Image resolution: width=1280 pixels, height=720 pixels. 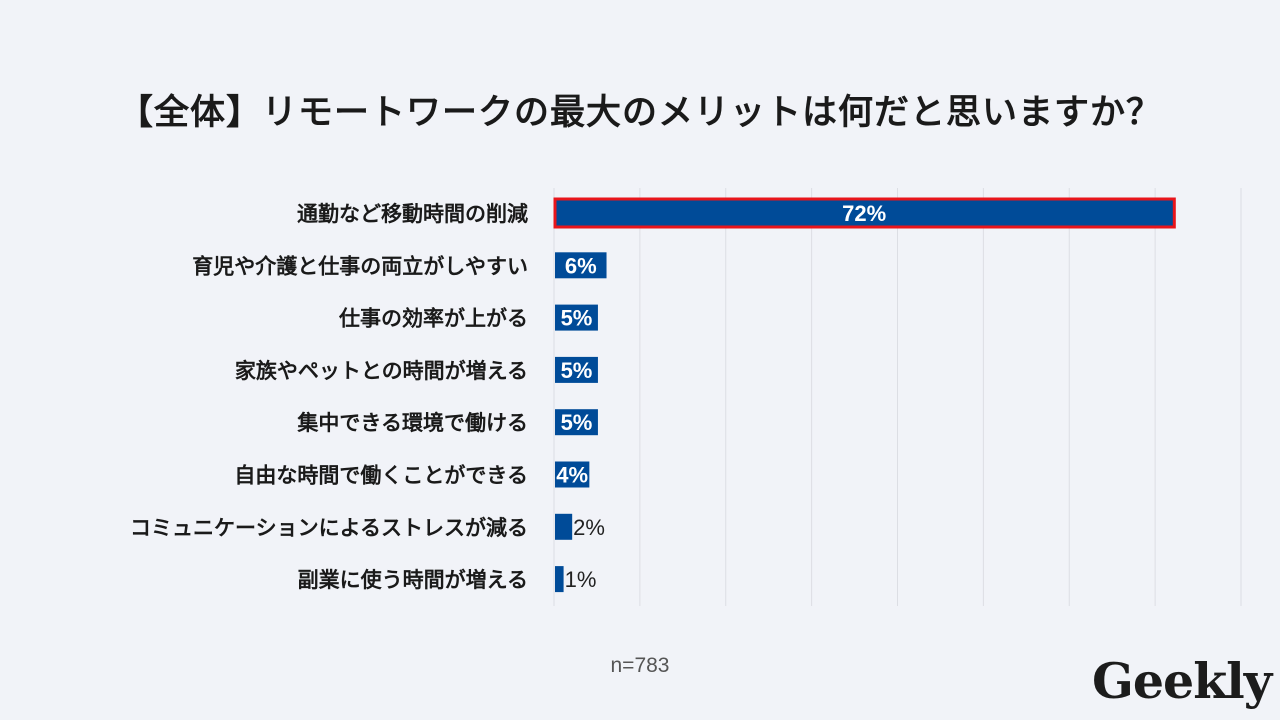 What do you see at coordinates (640, 665) in the screenshot?
I see `sample-size-note: n=783` at bounding box center [640, 665].